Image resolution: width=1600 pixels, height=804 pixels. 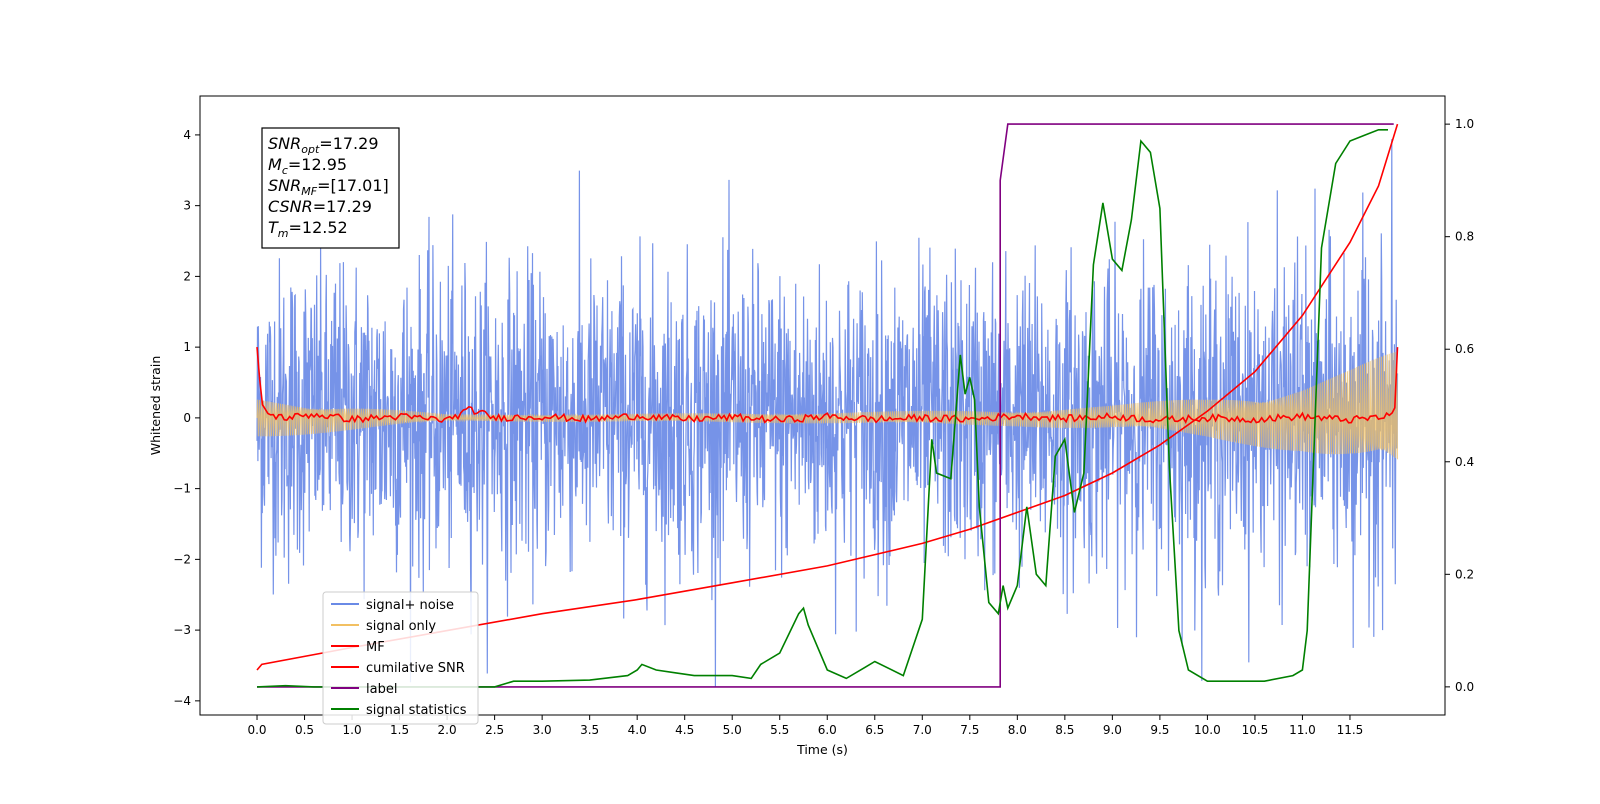 What do you see at coordinates (401, 626) in the screenshot?
I see `legend-label: signal only` at bounding box center [401, 626].